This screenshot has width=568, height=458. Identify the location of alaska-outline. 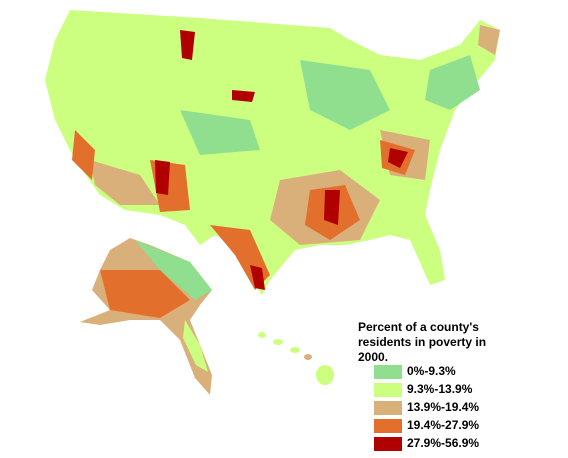
(146, 316).